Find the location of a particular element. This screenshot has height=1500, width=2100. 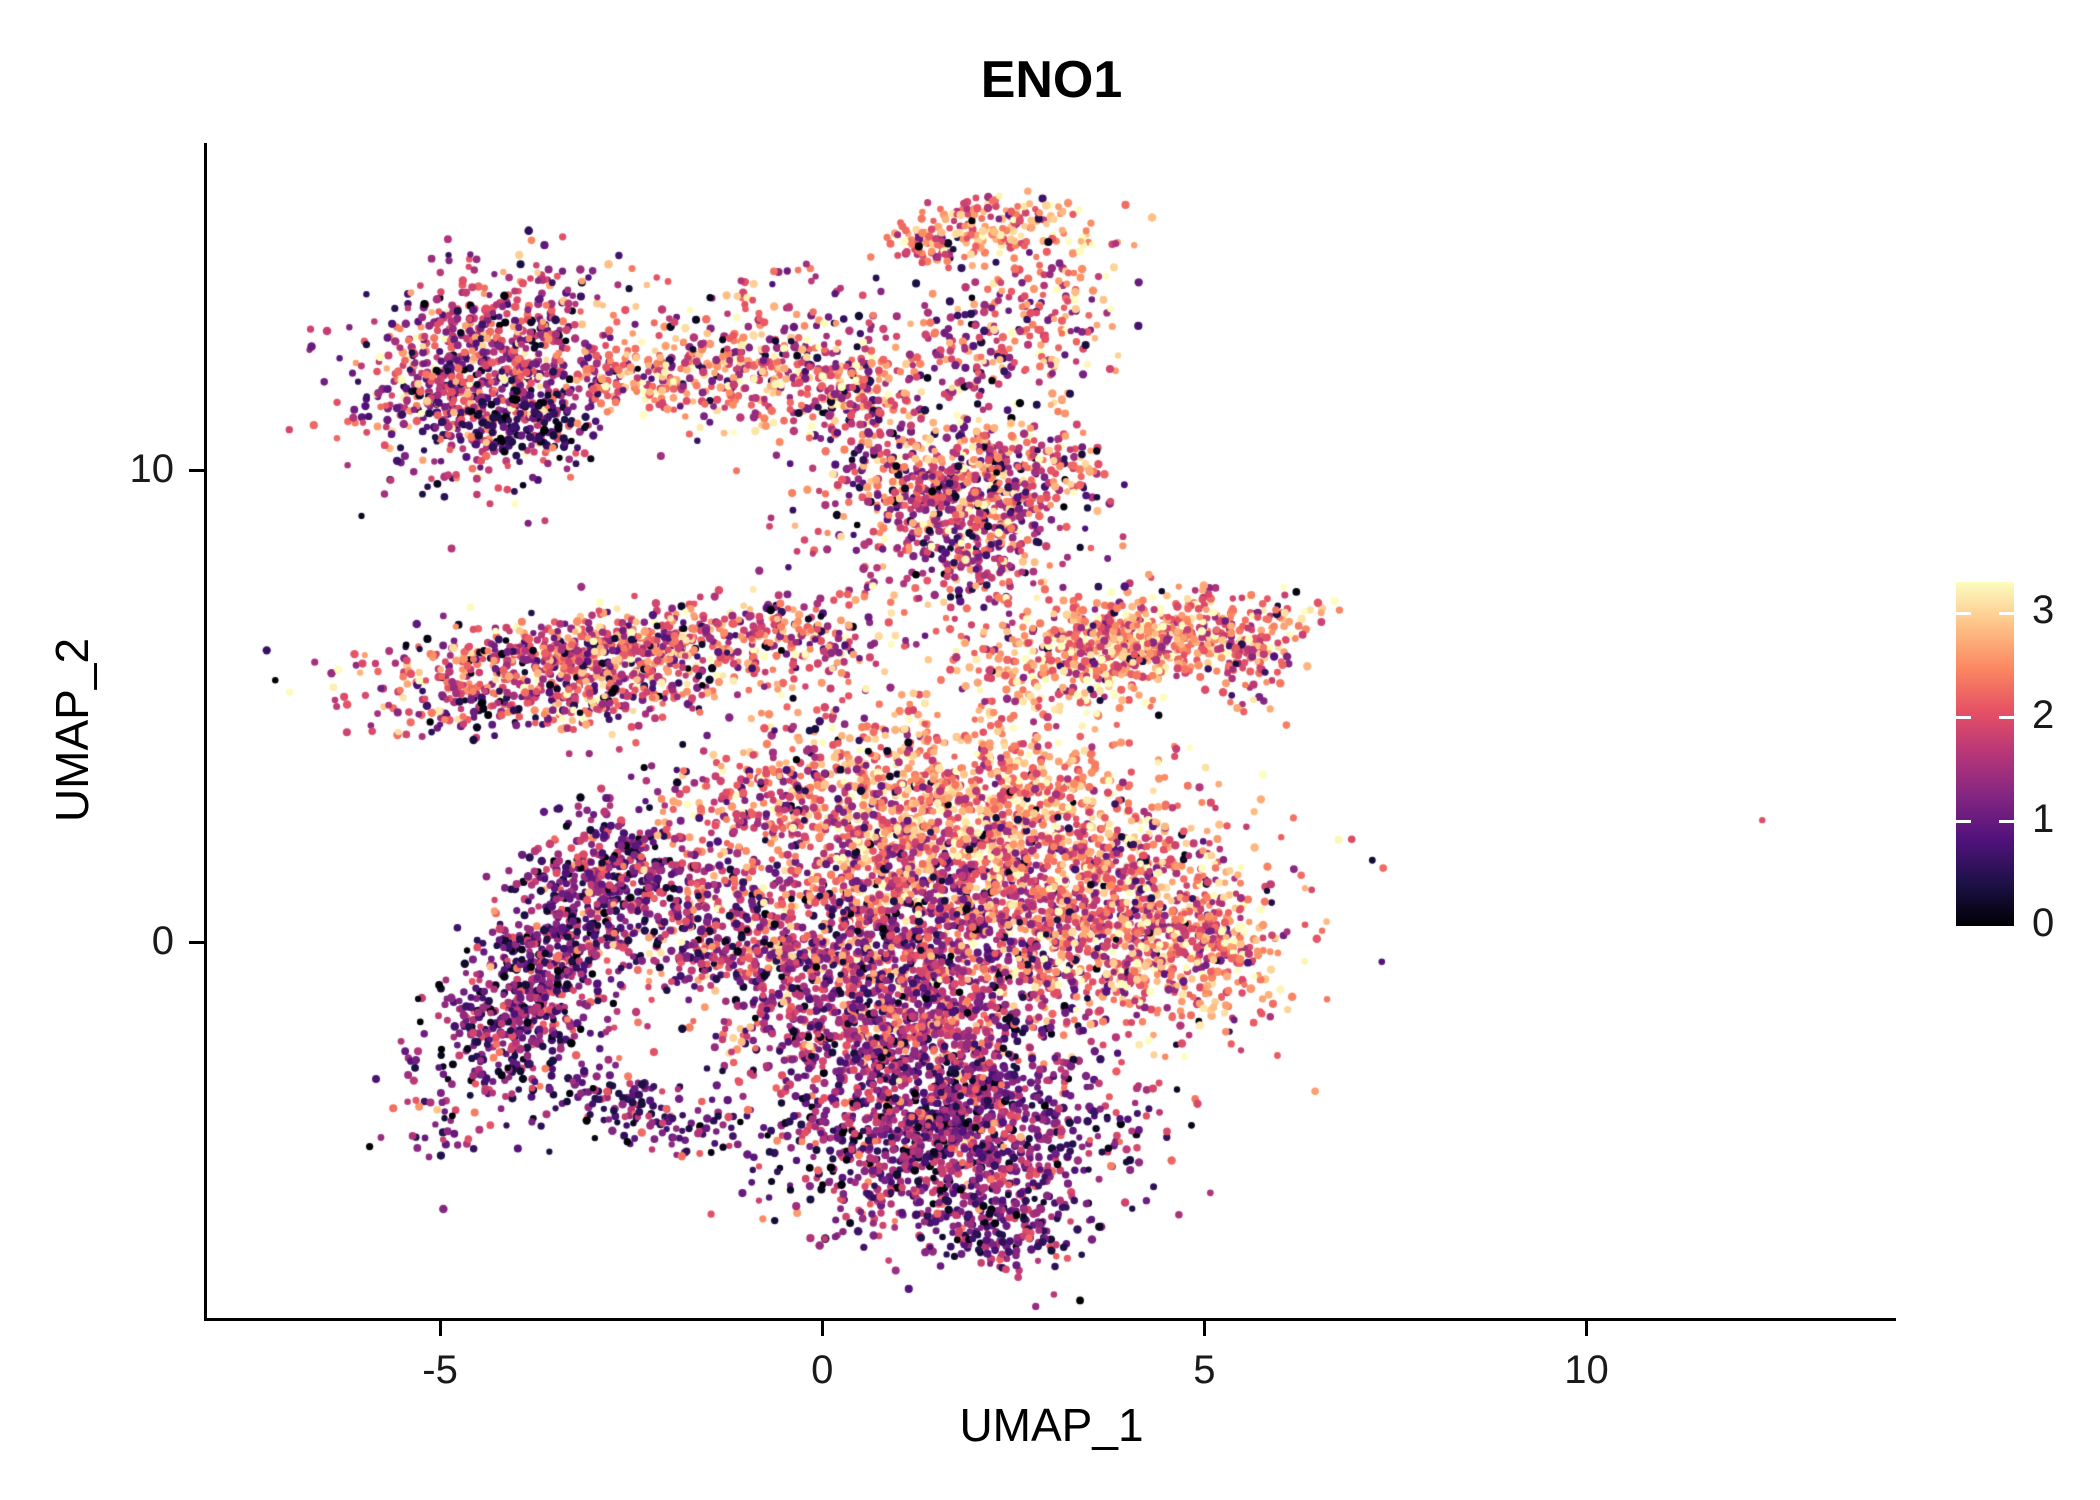

x-tick-label: 0 is located at coordinates (822, 1370).